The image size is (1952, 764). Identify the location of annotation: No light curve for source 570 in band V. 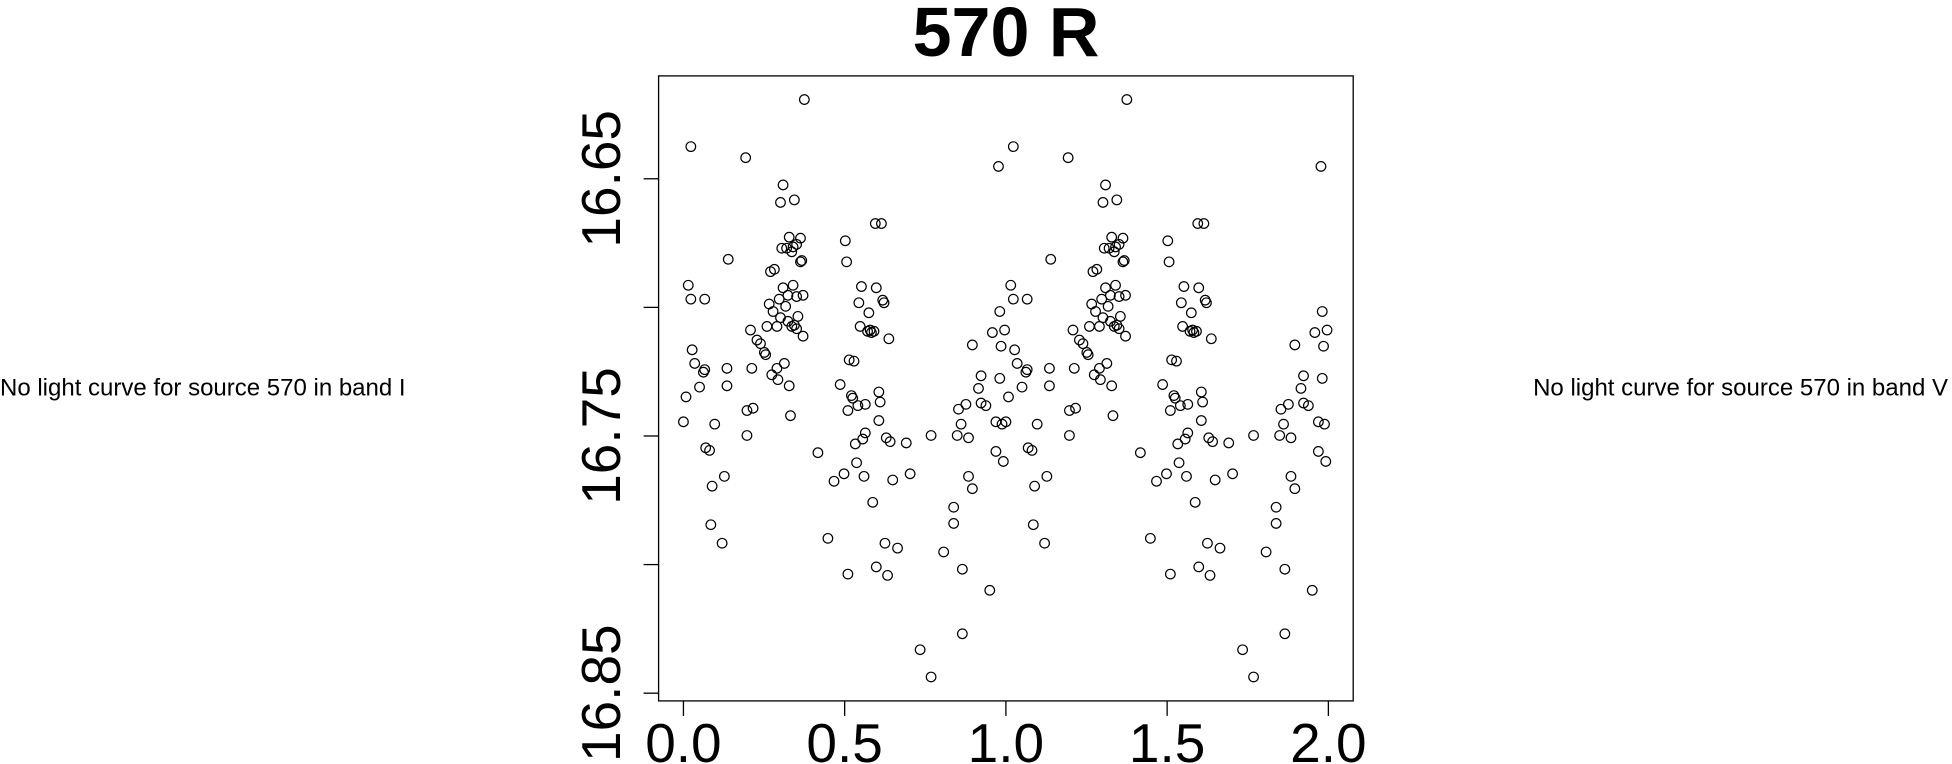
(1740, 388).